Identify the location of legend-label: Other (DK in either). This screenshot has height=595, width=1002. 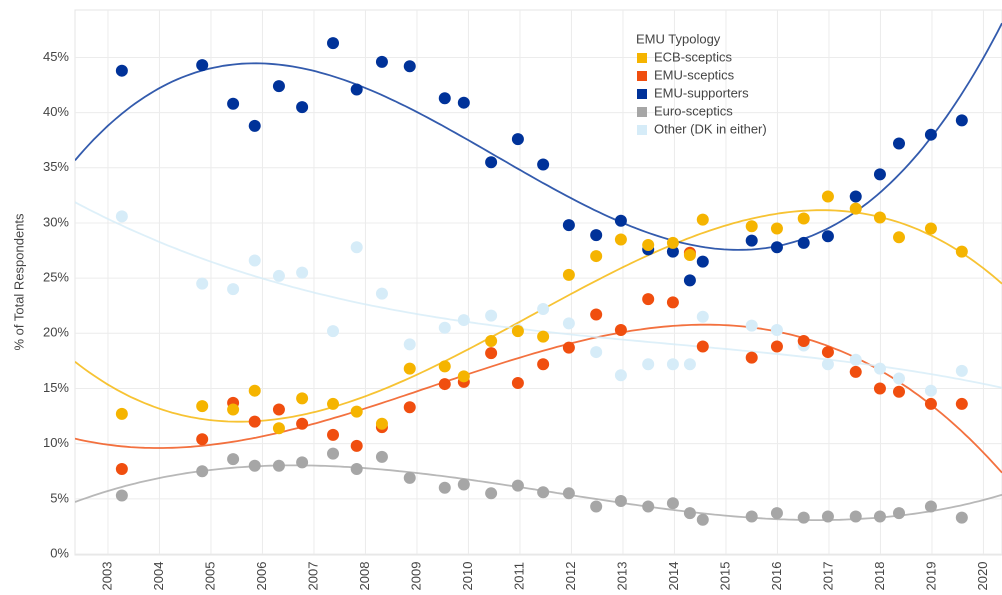
(710, 128).